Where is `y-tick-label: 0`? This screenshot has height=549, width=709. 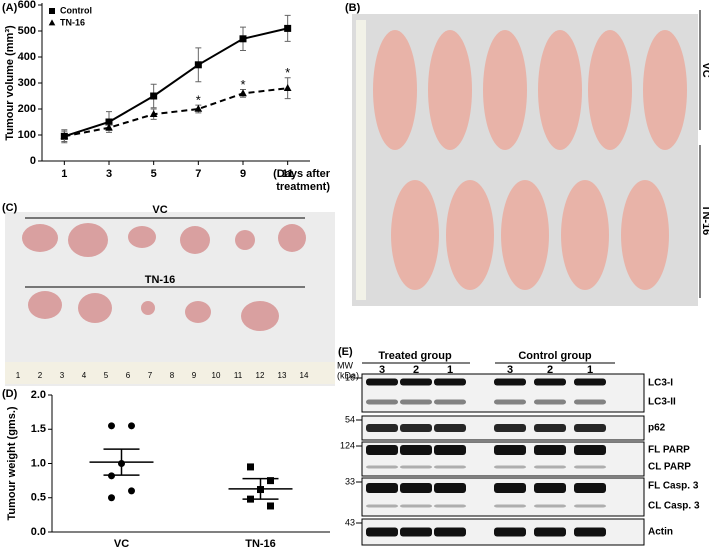 y-tick-label: 0 is located at coordinates (33, 161).